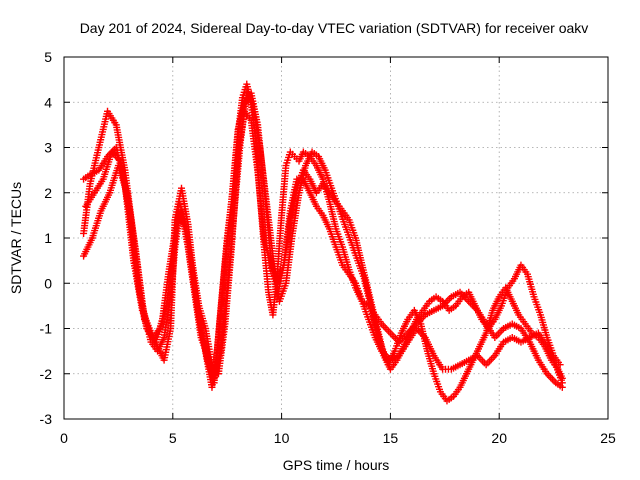  Describe the element at coordinates (64, 438) in the screenshot. I see `x-tick-label: 0` at that location.